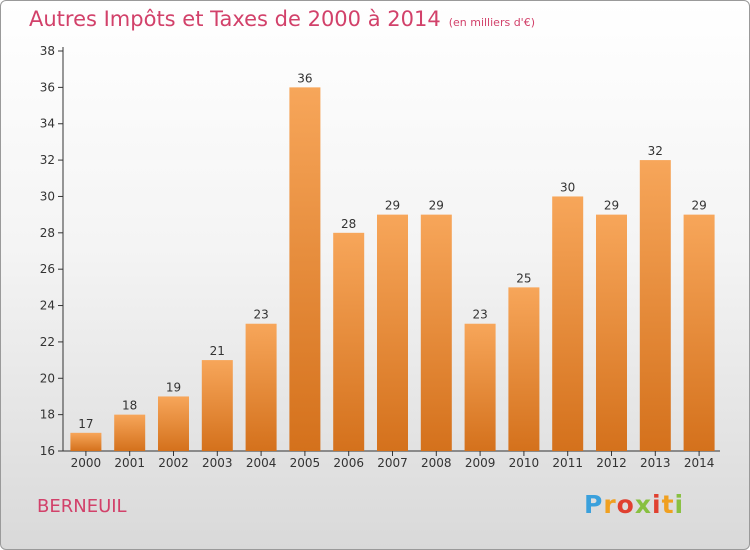 The width and height of the screenshot is (750, 550). What do you see at coordinates (47, 124) in the screenshot?
I see `y-tick-label: 34` at bounding box center [47, 124].